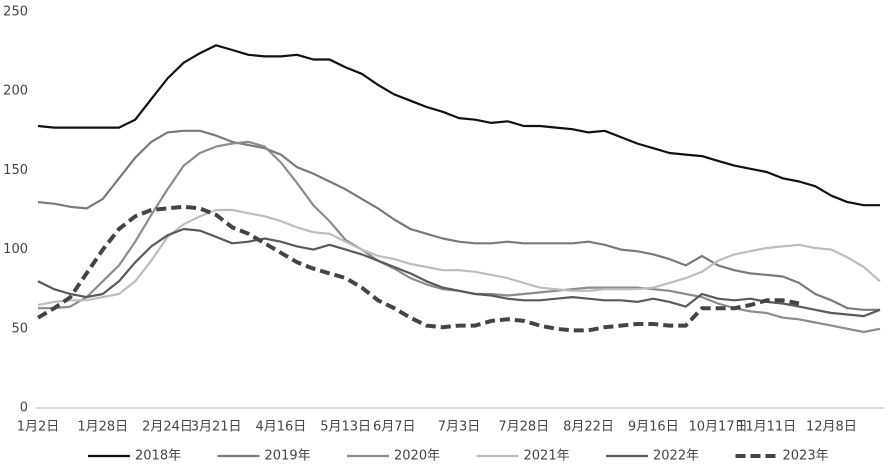 The image size is (889, 470). What do you see at coordinates (15, 249) in the screenshot?
I see `y-tick-label: 100` at bounding box center [15, 249].